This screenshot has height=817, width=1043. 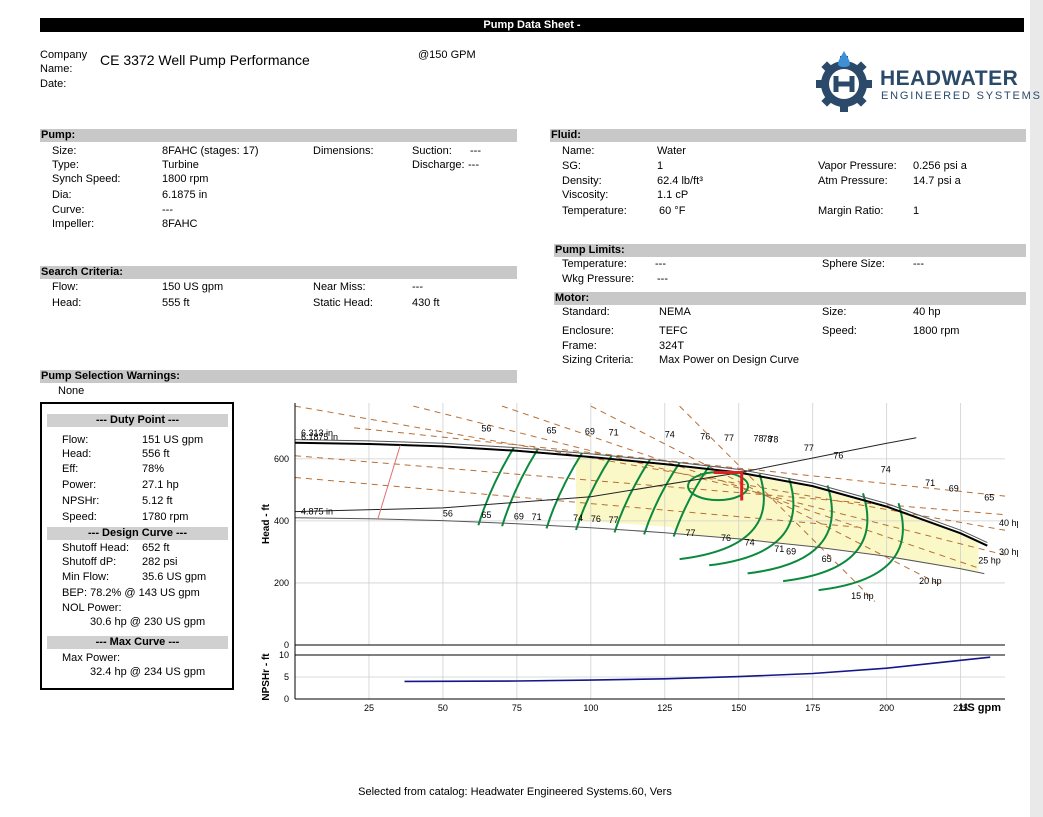 I want to click on pump-size-value: 8FAHC (stages: 17), so click(x=210, y=151).